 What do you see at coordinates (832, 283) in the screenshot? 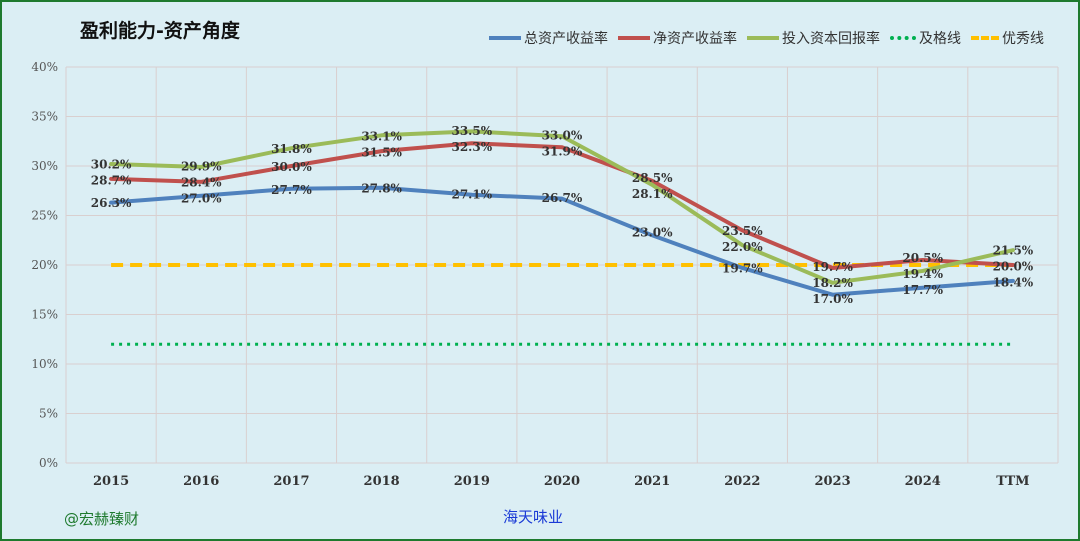
I see `data-label: 18.2%` at bounding box center [832, 283].